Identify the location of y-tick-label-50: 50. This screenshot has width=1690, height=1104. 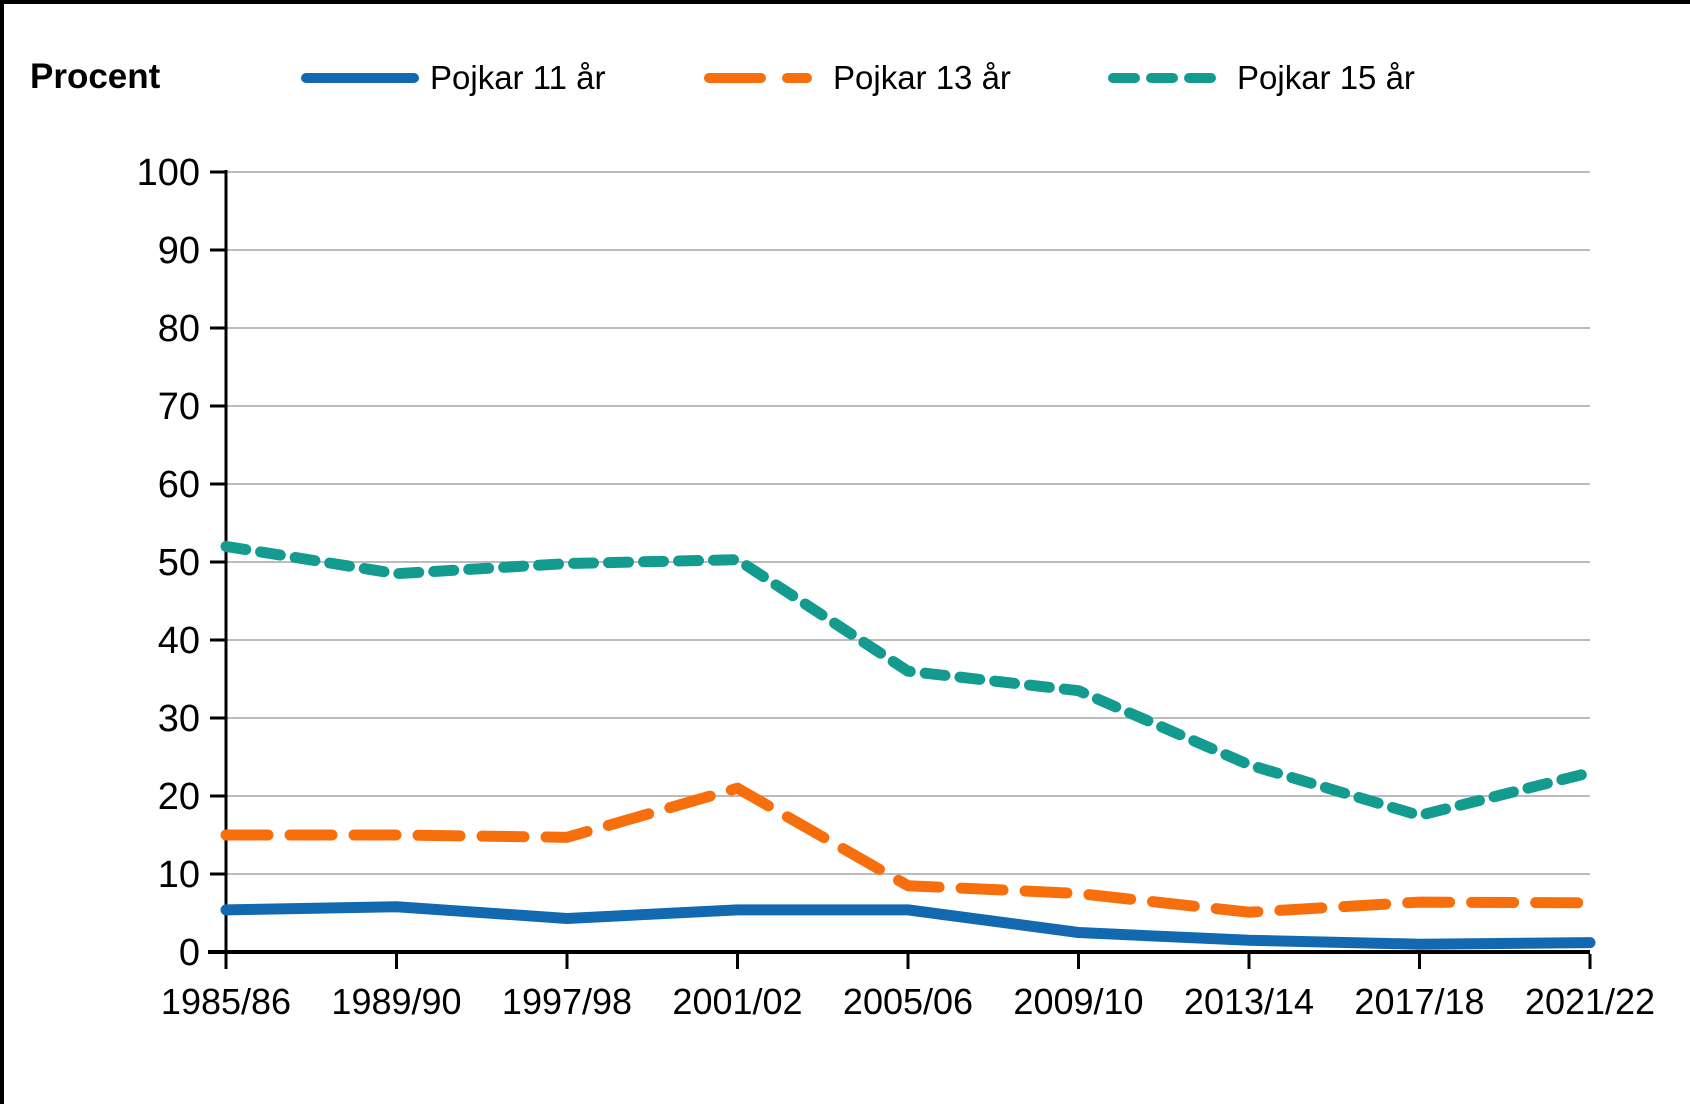
(179, 563).